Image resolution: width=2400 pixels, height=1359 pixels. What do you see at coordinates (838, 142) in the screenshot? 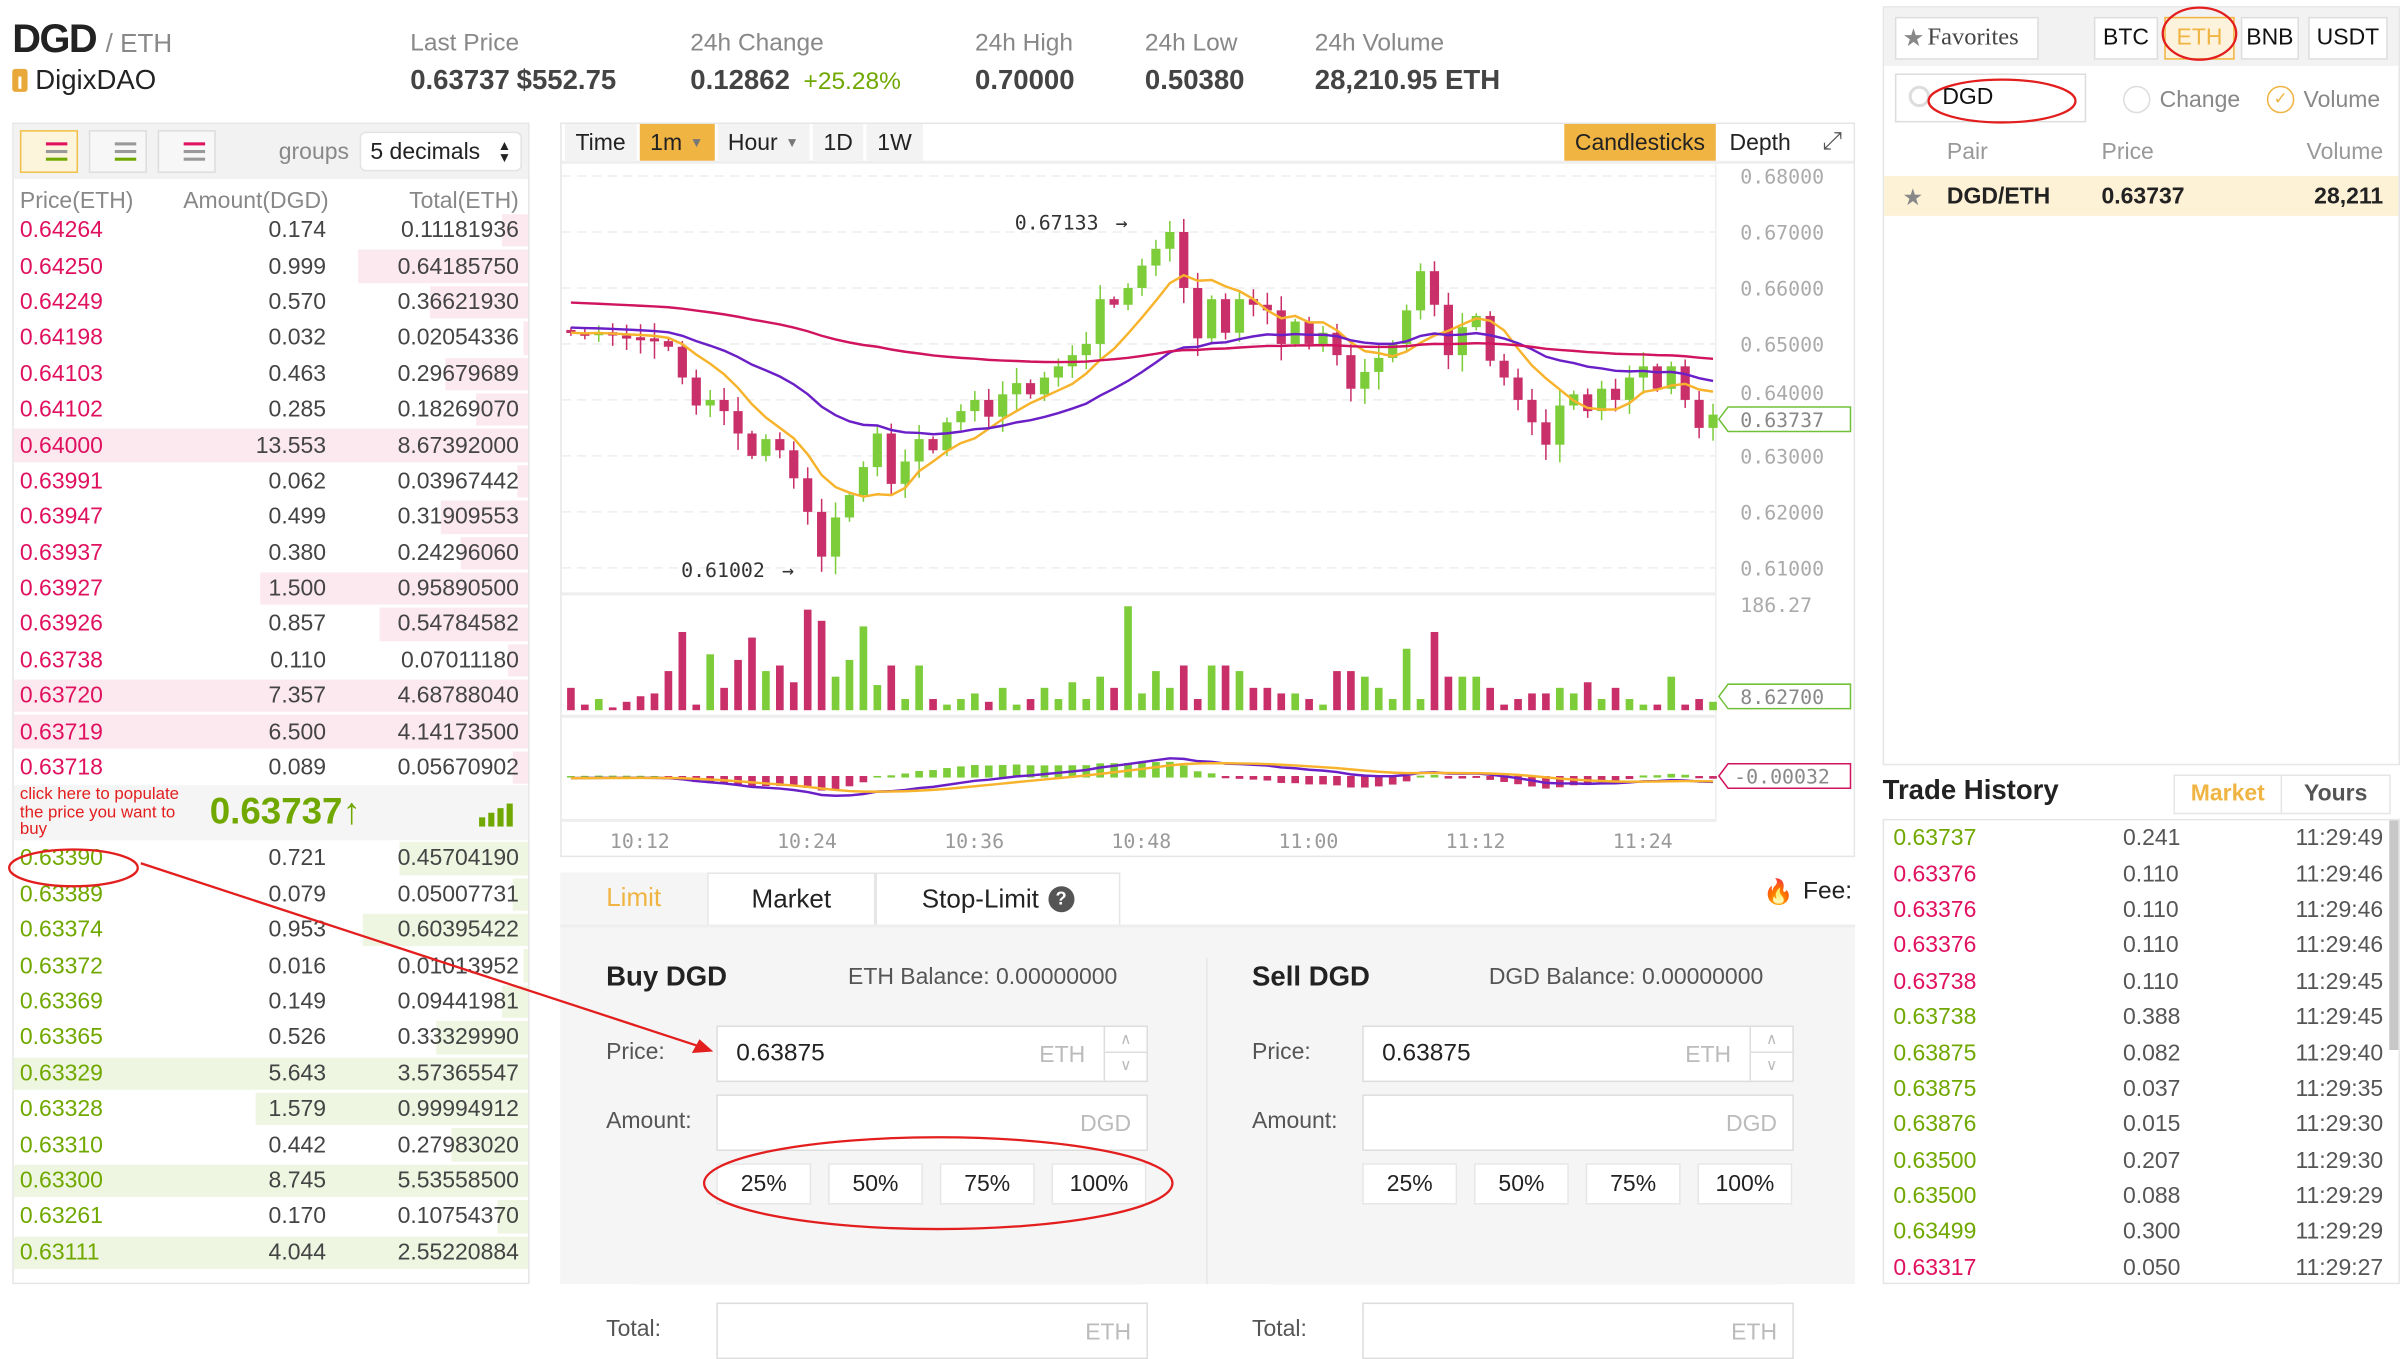
I see `tab-1d: 1D` at bounding box center [838, 142].